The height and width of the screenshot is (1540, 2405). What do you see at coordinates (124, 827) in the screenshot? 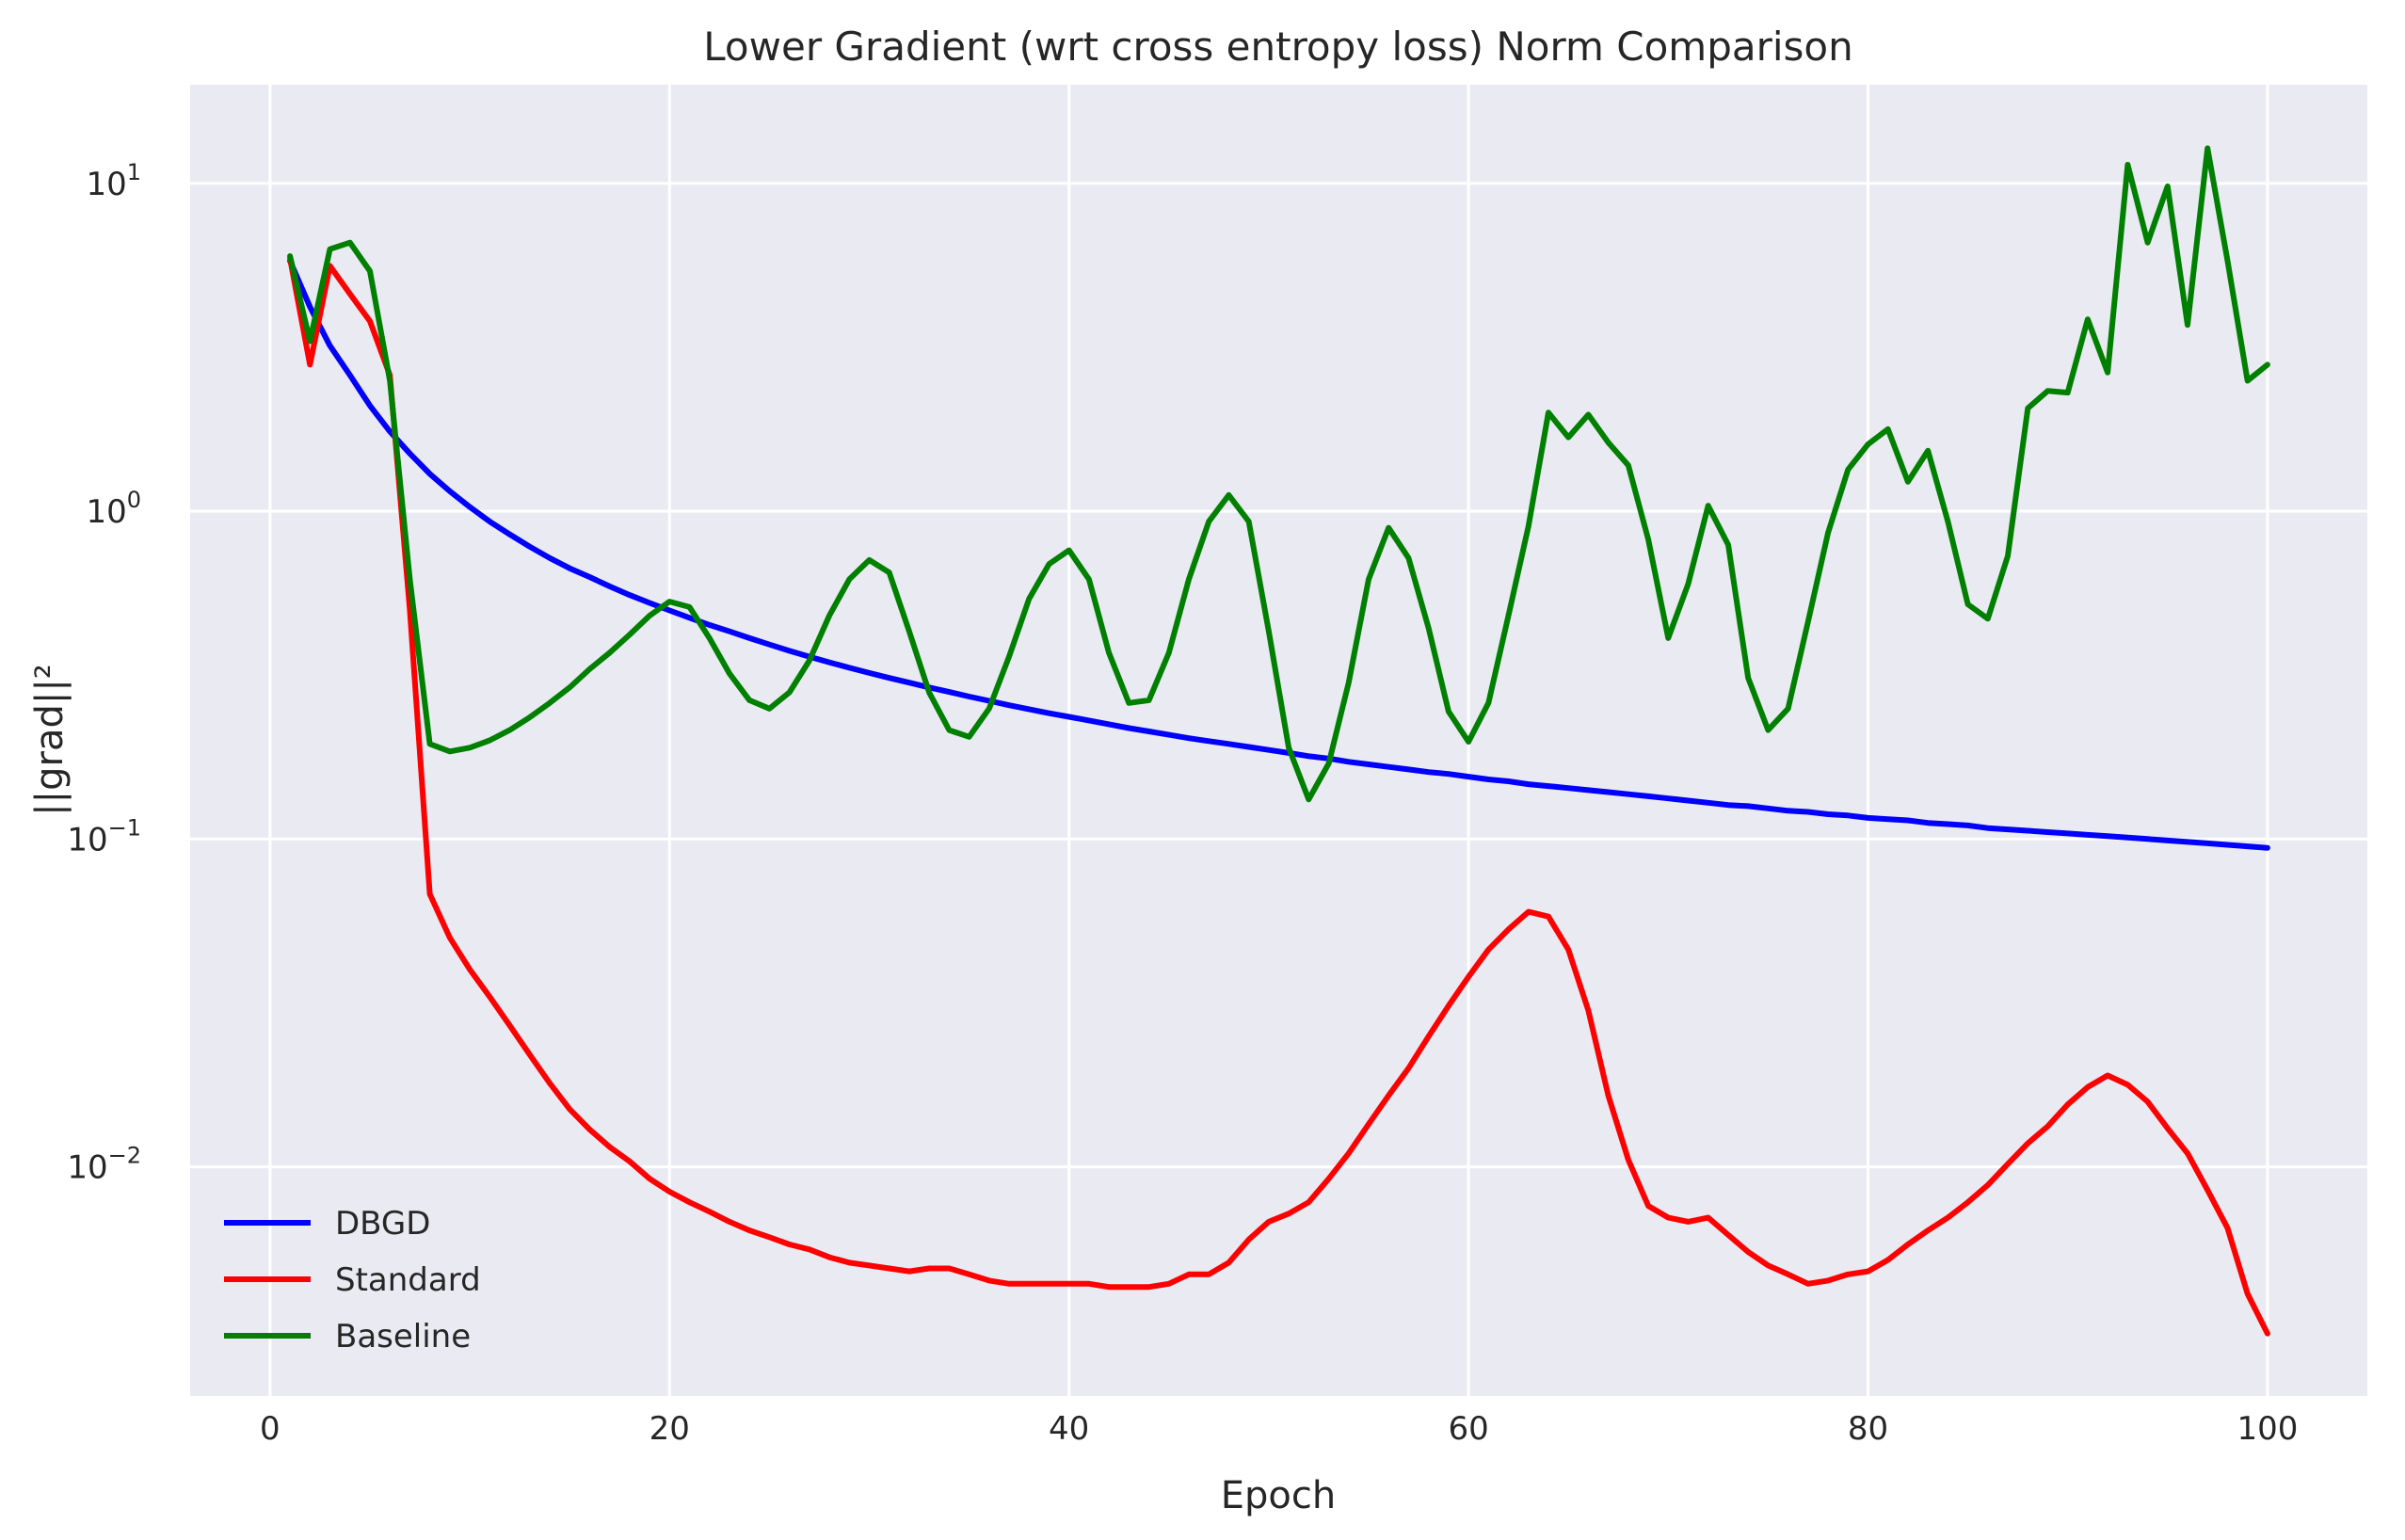
I see `y-tick-exponent: −1` at bounding box center [124, 827].